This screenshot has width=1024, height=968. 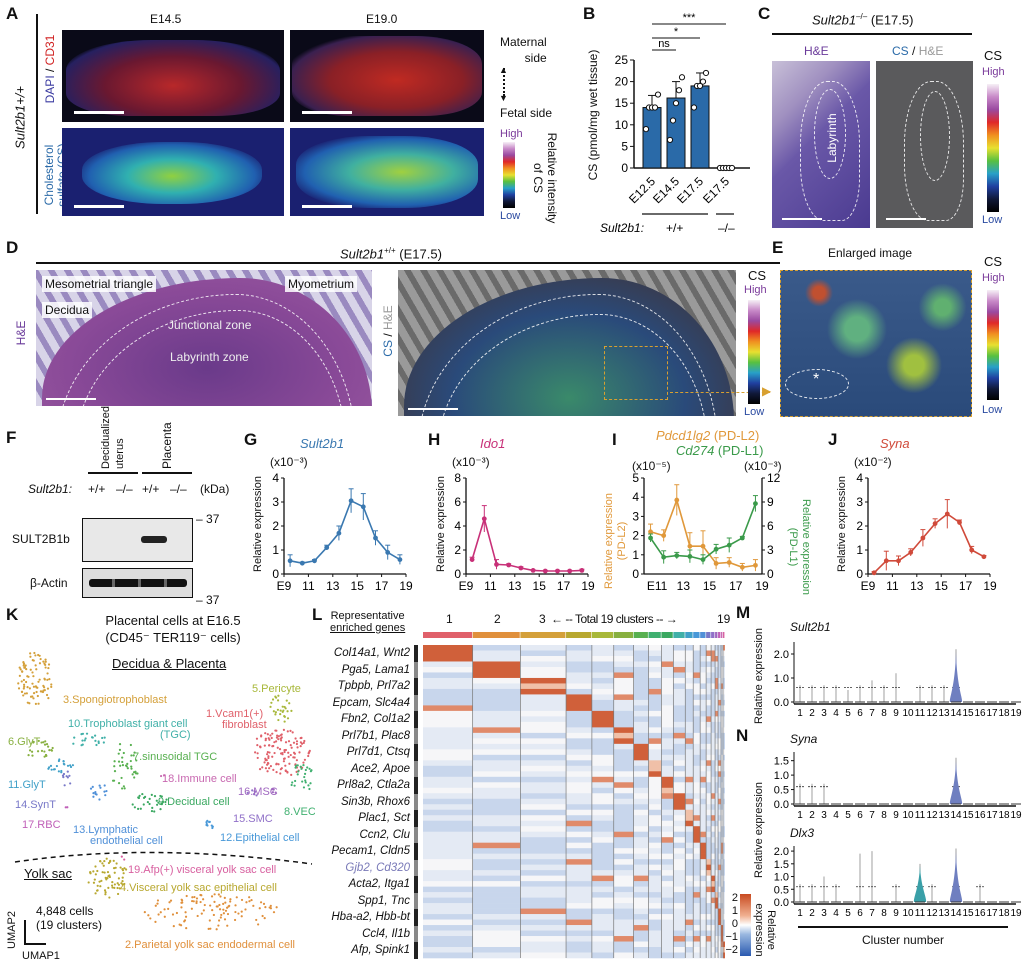 What do you see at coordinates (707, 435) in the screenshot?
I see `i-title-1: Pdcd1lg2 (PD-L2)` at bounding box center [707, 435].